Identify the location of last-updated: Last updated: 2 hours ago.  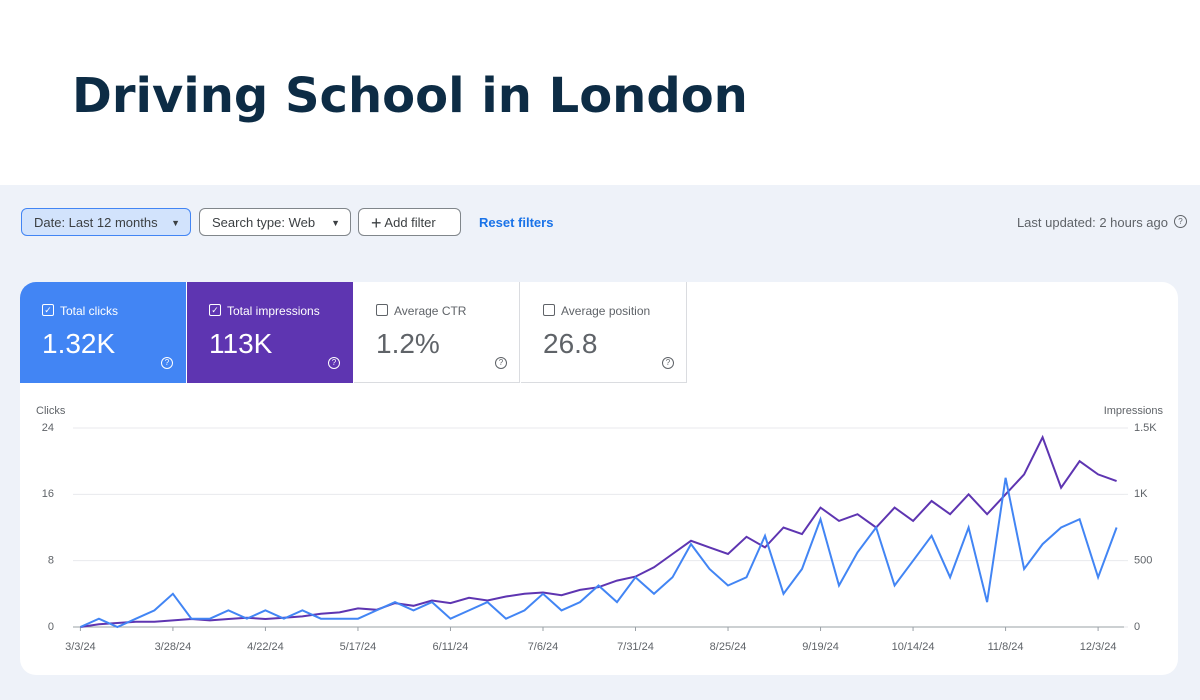
(1092, 222).